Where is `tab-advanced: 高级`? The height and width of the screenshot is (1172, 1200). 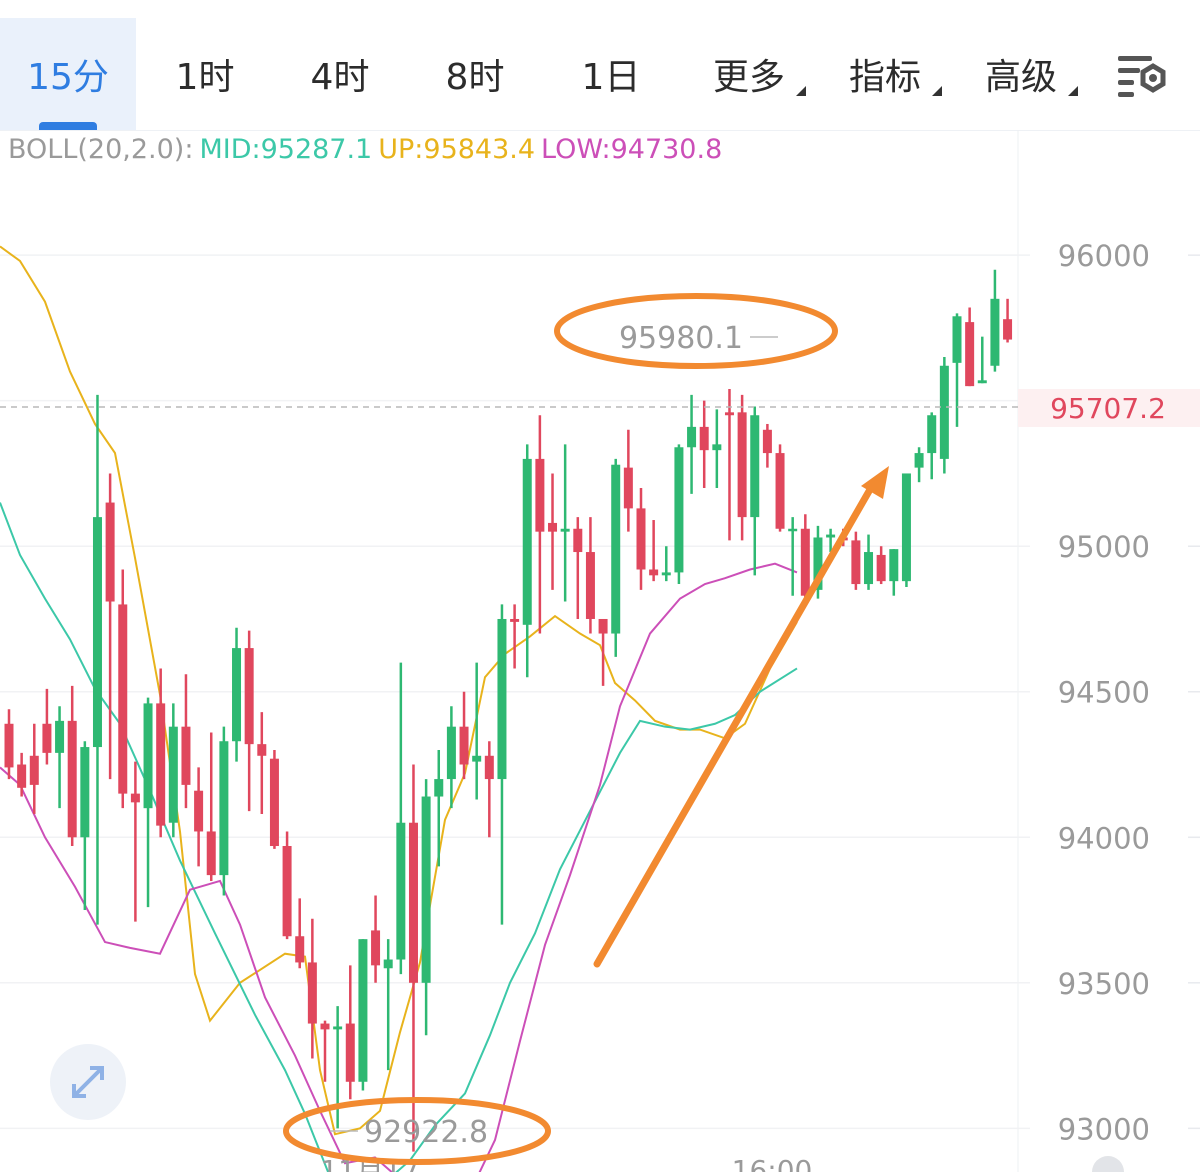
tab-advanced: 高级 is located at coordinates (1028, 74).